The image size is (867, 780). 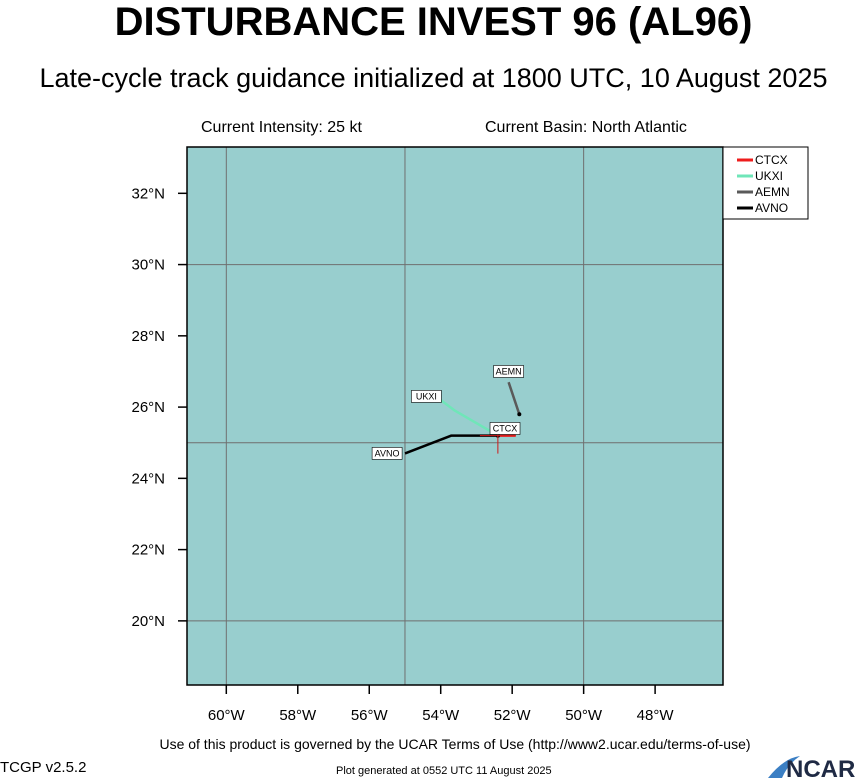 What do you see at coordinates (514, 398) in the screenshot?
I see `track-aemn` at bounding box center [514, 398].